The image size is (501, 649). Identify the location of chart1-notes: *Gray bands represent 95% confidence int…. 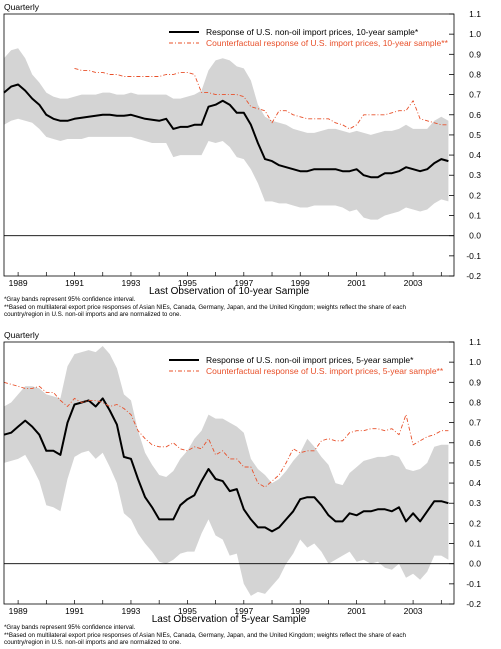
(234, 307).